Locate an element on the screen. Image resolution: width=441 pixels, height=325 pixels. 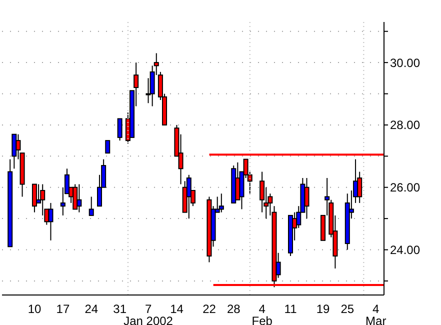
x-tick-label: 22 is located at coordinates (209, 309).